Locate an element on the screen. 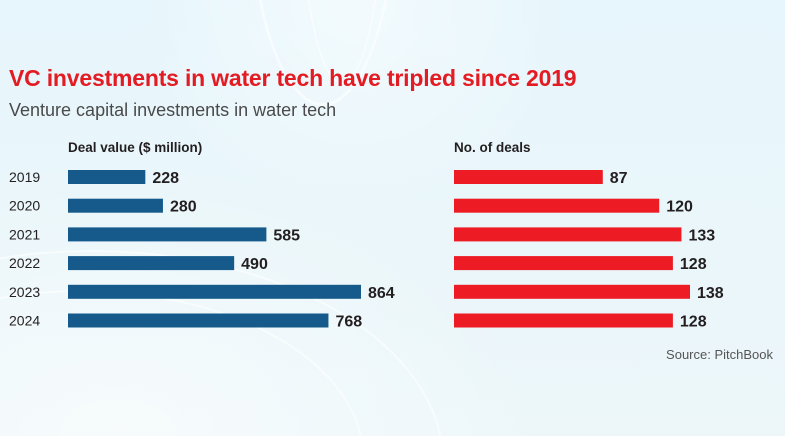 The height and width of the screenshot is (436, 785). deal-count-data-label: 138 is located at coordinates (710, 293).